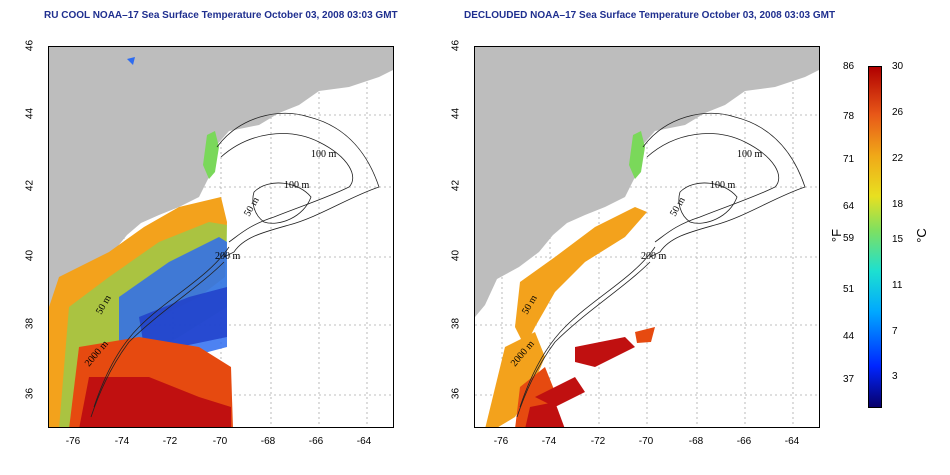 The height and width of the screenshot is (475, 950). What do you see at coordinates (898, 112) in the screenshot?
I see `celsius-tick: 26` at bounding box center [898, 112].